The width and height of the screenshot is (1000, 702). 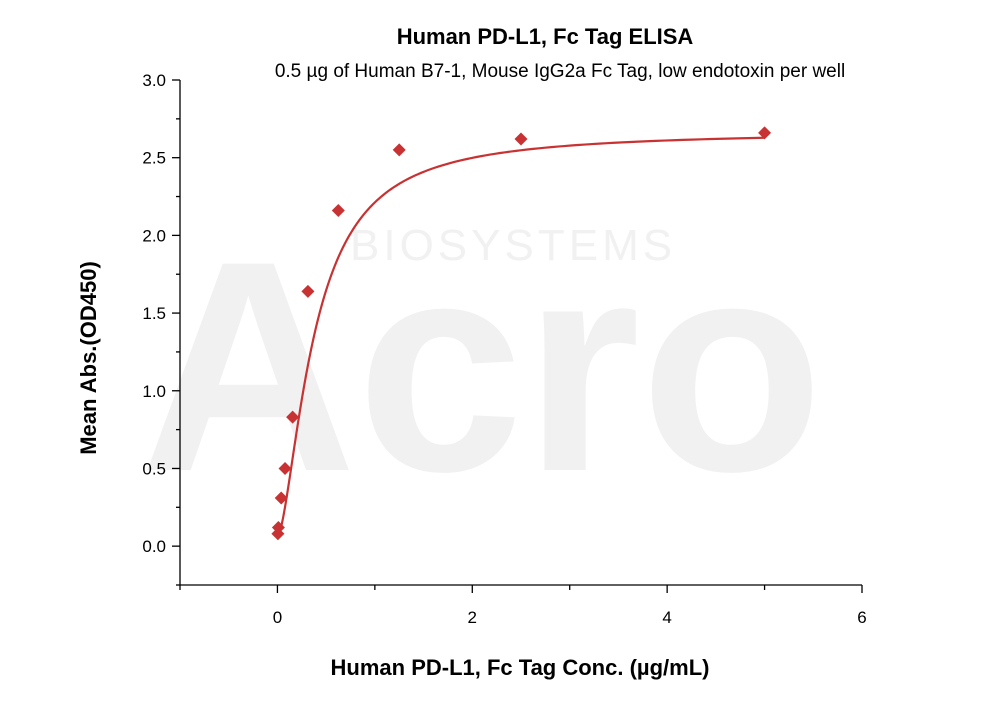 I want to click on y-axis-ticks: 0.0 0.5 1.0 1.5 2.0 2.5 3.0, so click(x=161, y=328).